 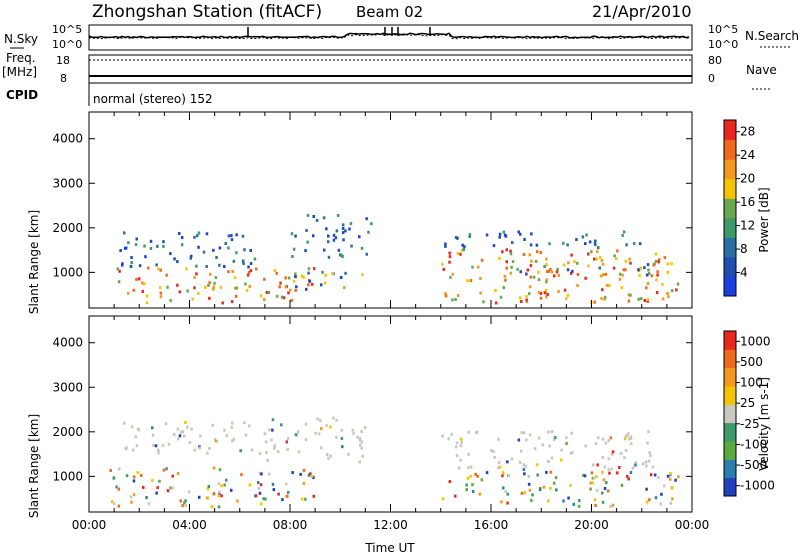 I want to click on power-colorbar-tick-label: 20, so click(x=747, y=179).